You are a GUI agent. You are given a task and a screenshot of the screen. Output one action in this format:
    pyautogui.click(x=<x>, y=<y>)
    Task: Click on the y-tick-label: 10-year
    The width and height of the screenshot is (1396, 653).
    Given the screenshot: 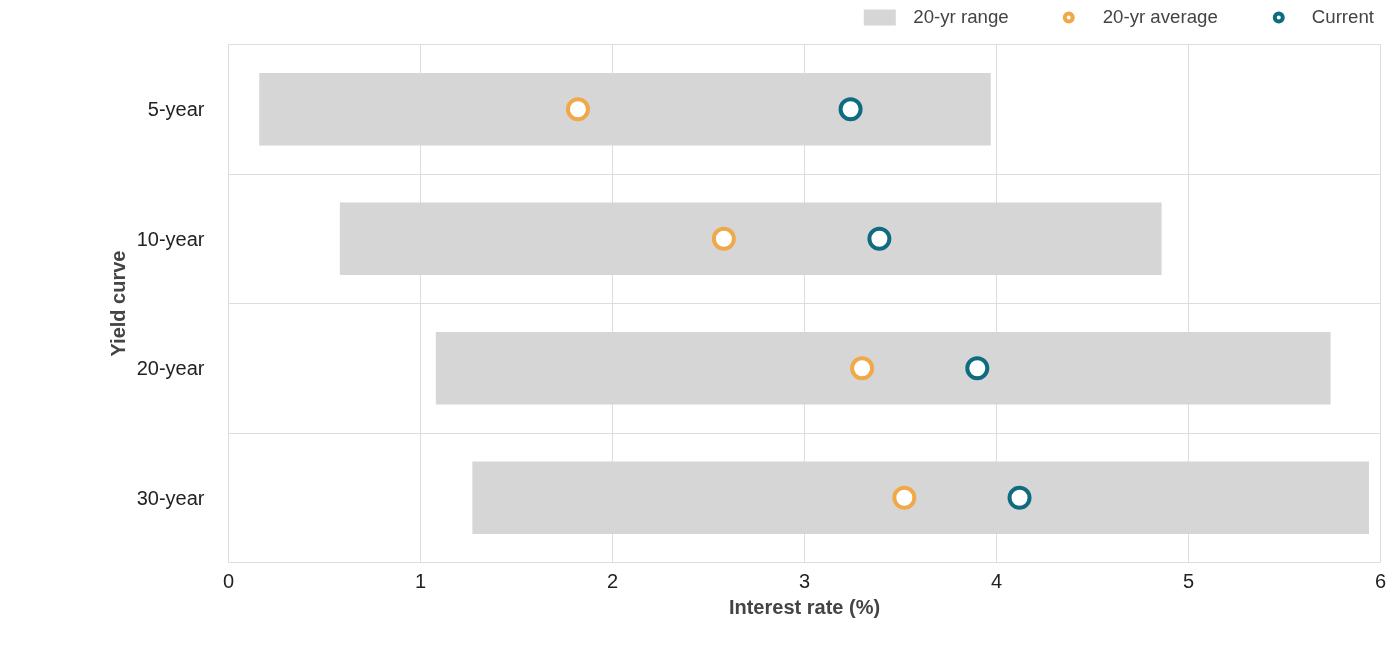 What is the action you would take?
    pyautogui.click(x=170, y=238)
    